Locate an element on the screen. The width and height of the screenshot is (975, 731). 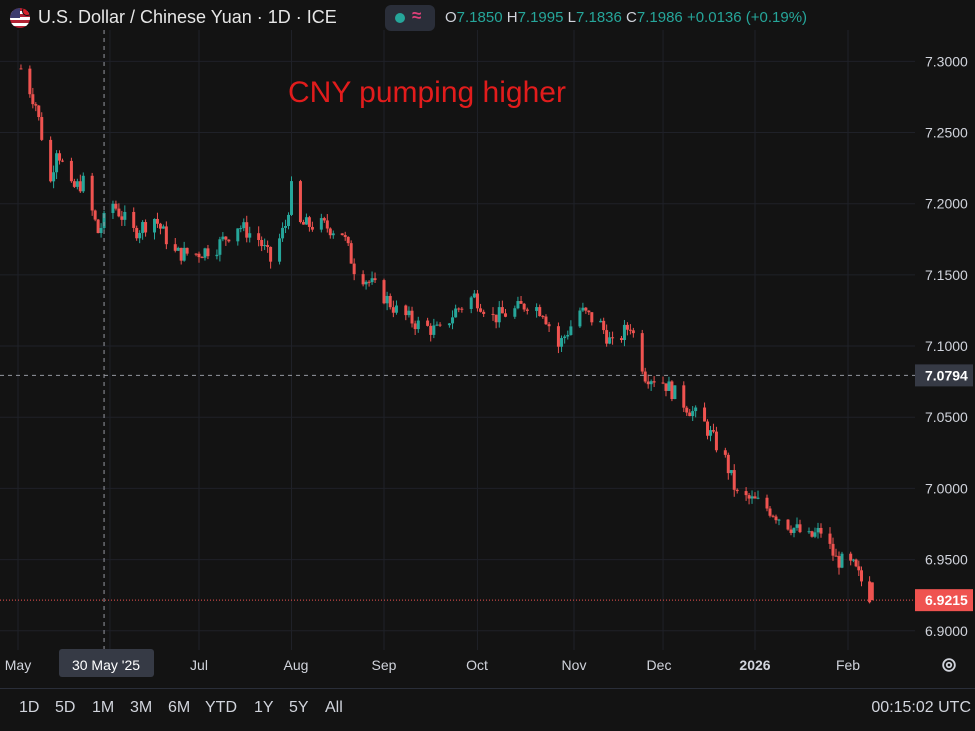
crosshair-price-label: 7.0794 is located at coordinates (946, 375).